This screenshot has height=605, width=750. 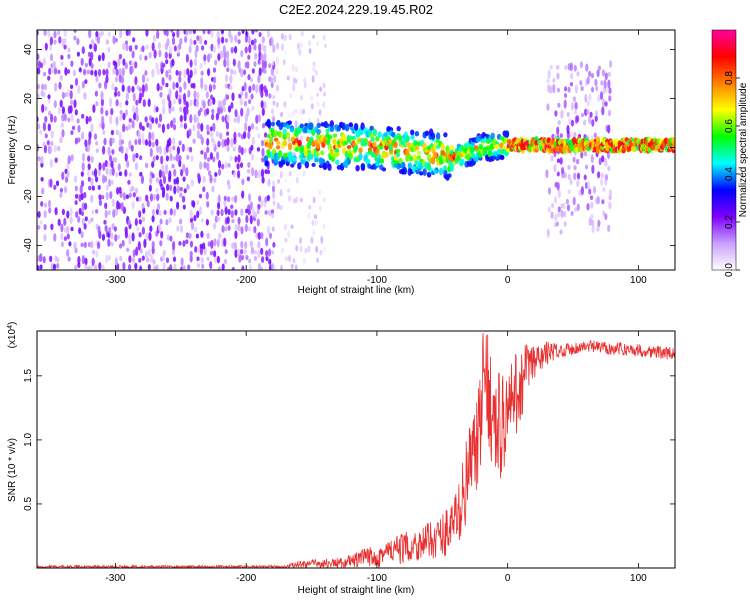 What do you see at coordinates (743, 149) in the screenshot?
I see `colorbar-label: Normalized spectral amplitude` at bounding box center [743, 149].